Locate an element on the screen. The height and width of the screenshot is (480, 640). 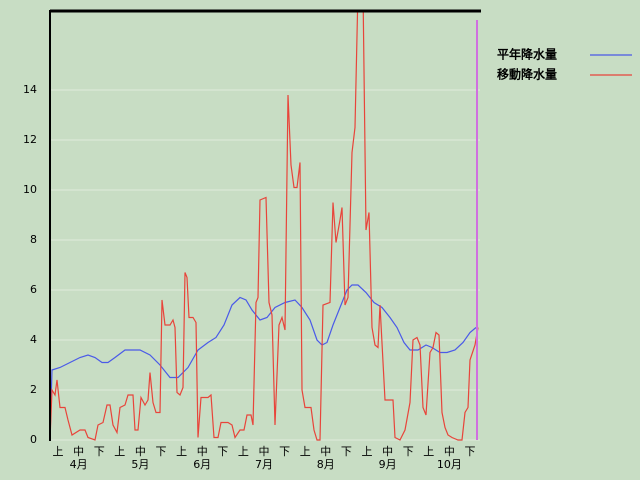
month-label: 4月 is located at coordinates (79, 464).